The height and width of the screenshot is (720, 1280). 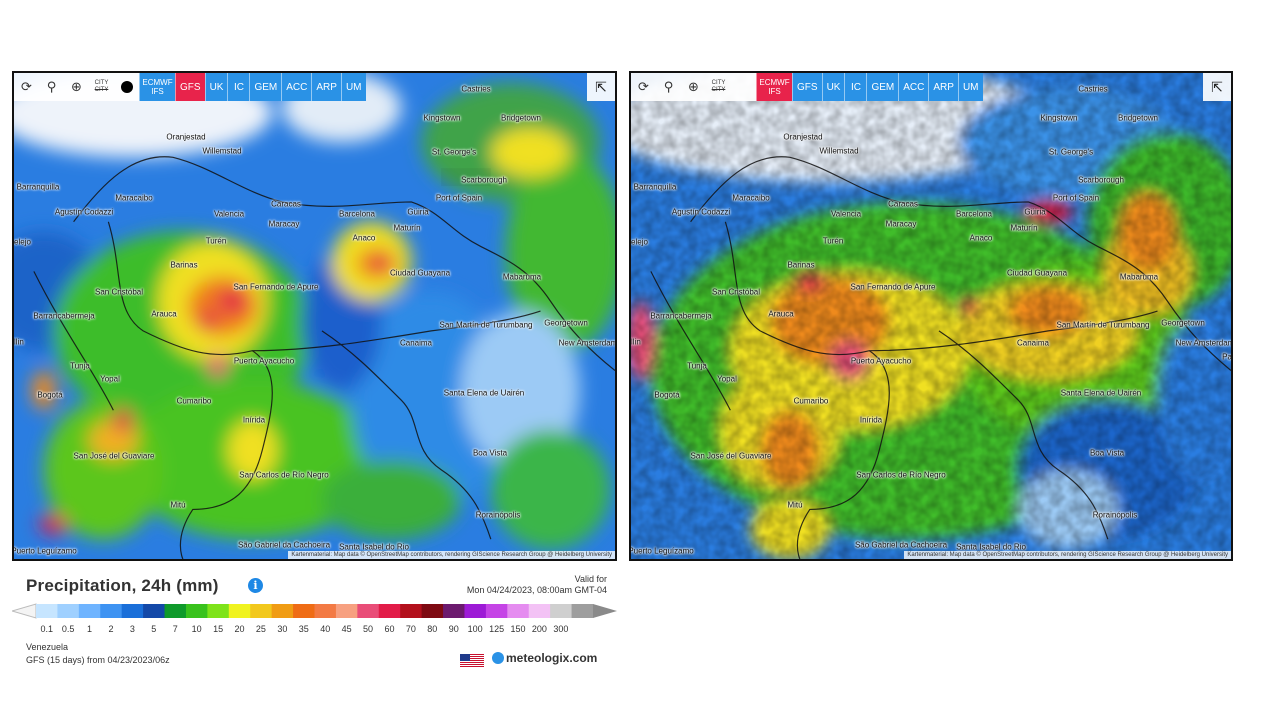 What do you see at coordinates (484, 180) in the screenshot?
I see `city-label: Scarborough` at bounding box center [484, 180].